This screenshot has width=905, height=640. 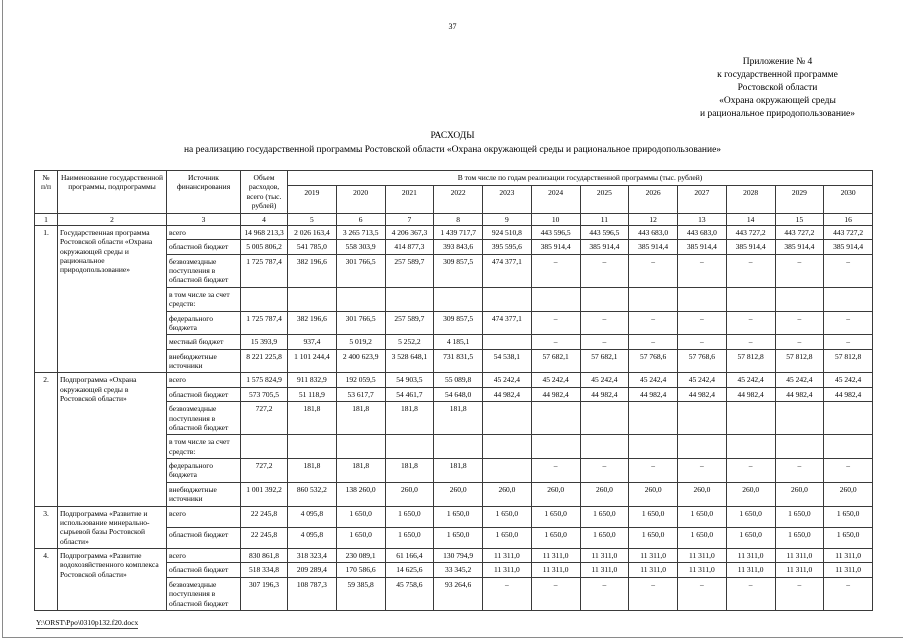 I want to click on scan-edge-left, so click(x=2, y=318).